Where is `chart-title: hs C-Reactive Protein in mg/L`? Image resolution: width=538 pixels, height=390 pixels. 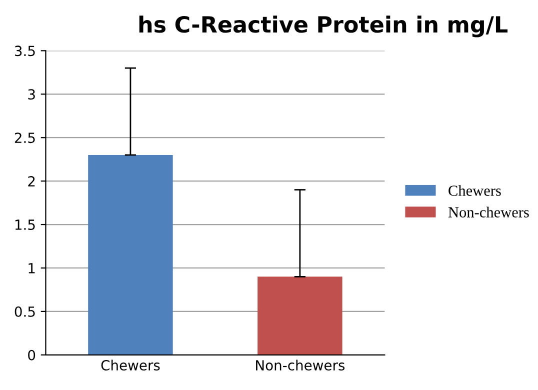
chart-title: hs C-Reactive Protein in mg/L is located at coordinates (323, 27).